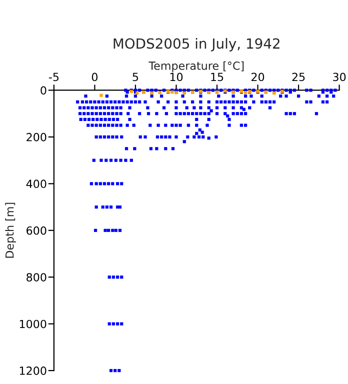 The width and height of the screenshot is (348, 384). Describe the element at coordinates (217, 77) in the screenshot. I see `x-tick-label: 15` at that location.